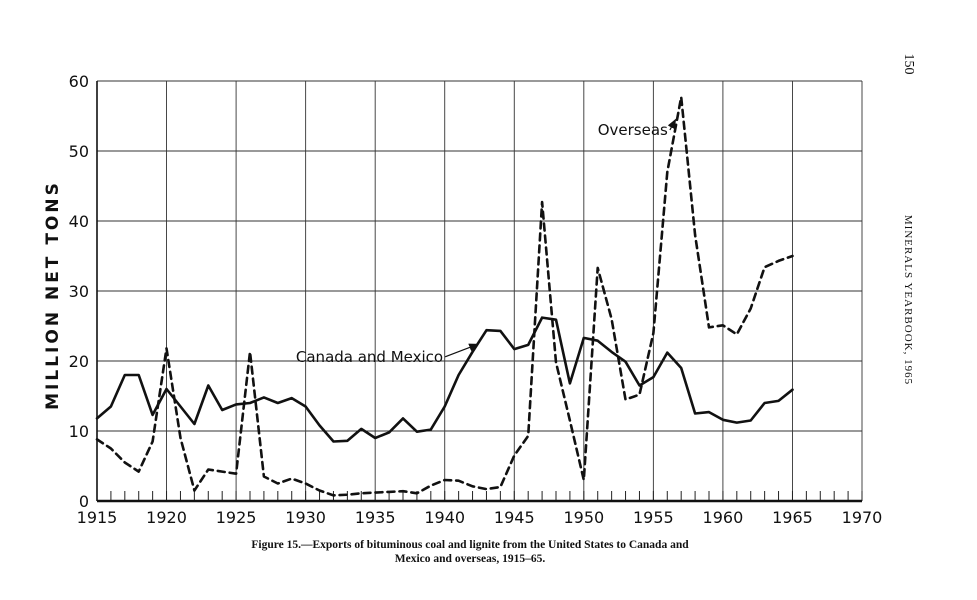 The image size is (977, 600). What do you see at coordinates (79, 361) in the screenshot?
I see `y-tick-label: 20` at bounding box center [79, 361].